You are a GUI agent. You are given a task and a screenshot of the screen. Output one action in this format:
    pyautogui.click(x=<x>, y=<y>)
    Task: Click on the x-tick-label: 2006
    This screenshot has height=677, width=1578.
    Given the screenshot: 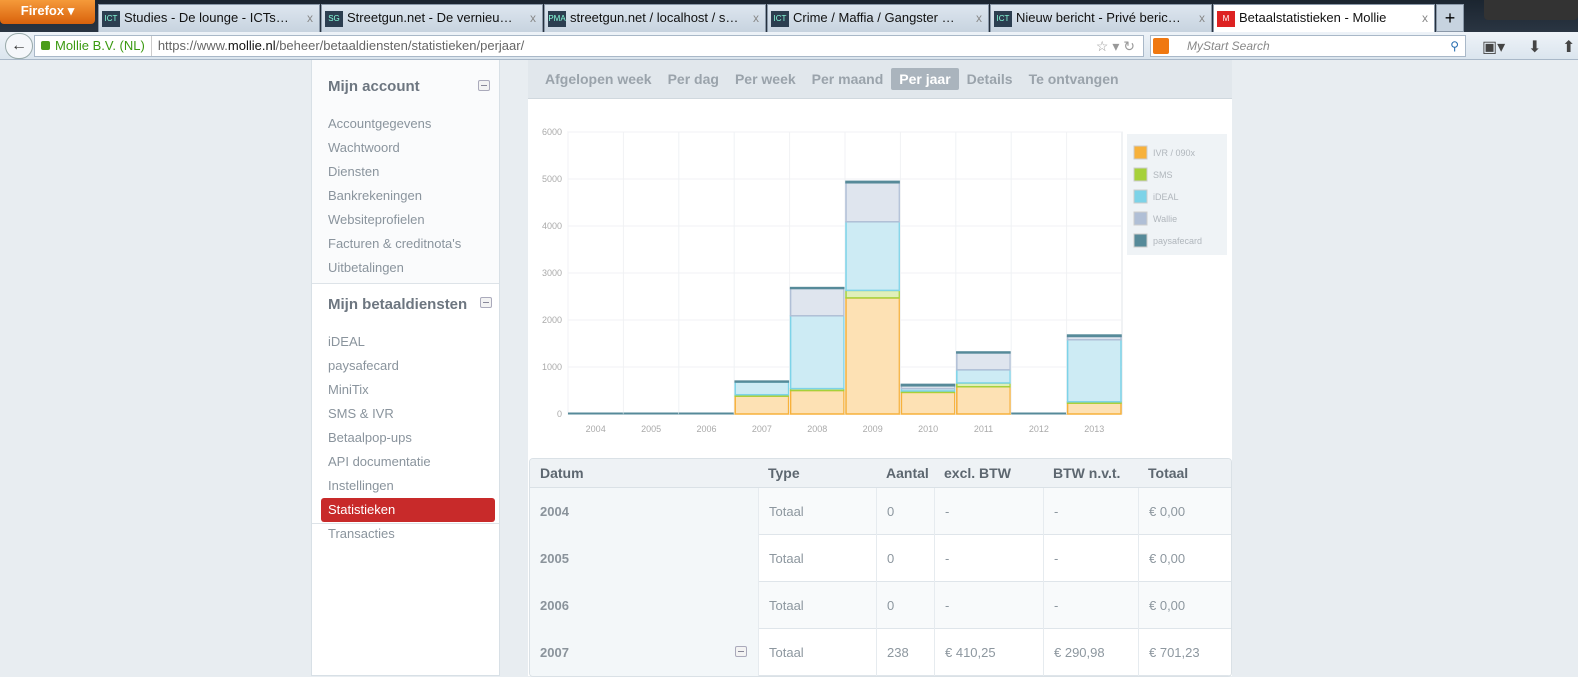 What is the action you would take?
    pyautogui.click(x=706, y=429)
    